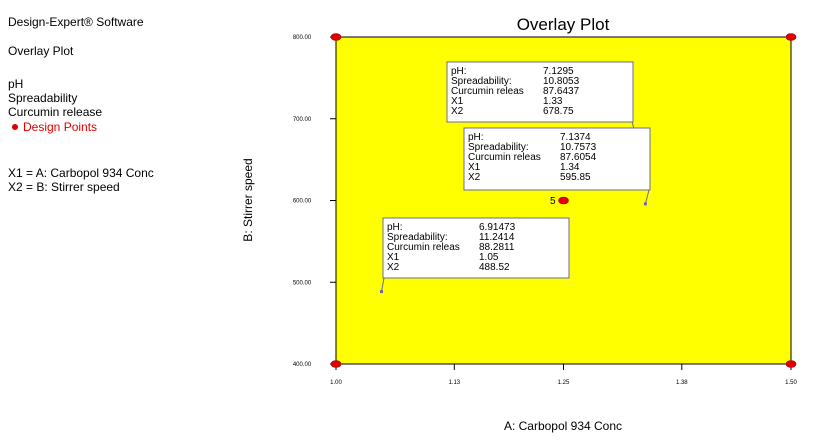 This screenshot has height=443, width=833. What do you see at coordinates (558, 71) in the screenshot?
I see `flag-row-value: 7.1295` at bounding box center [558, 71].